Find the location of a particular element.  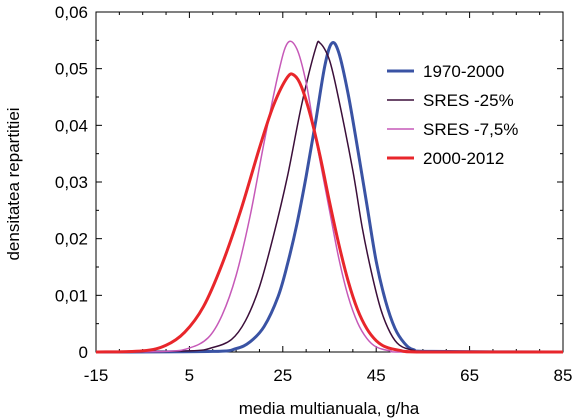

legend: 1970-2000 SRES -25% SRES -7,5% 2000-2012 is located at coordinates (452, 115).